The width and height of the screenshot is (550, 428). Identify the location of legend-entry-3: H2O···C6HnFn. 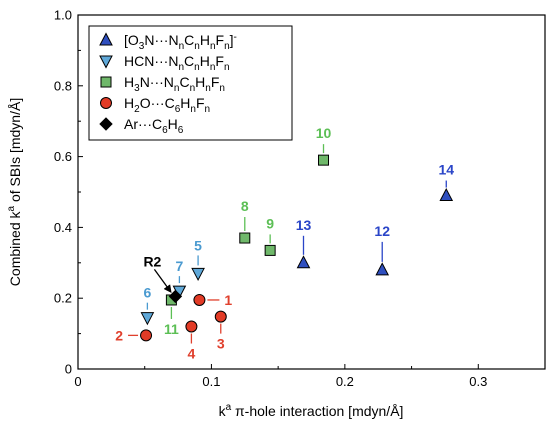
(167, 105).